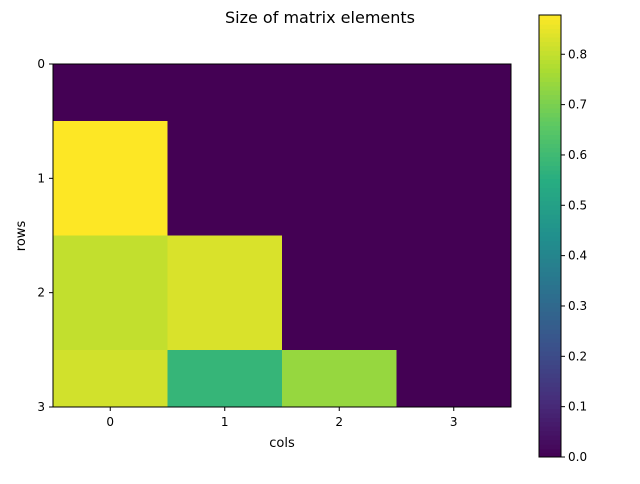 The image size is (640, 484). Describe the element at coordinates (21, 236) in the screenshot. I see `y-axis-label: rows` at that location.